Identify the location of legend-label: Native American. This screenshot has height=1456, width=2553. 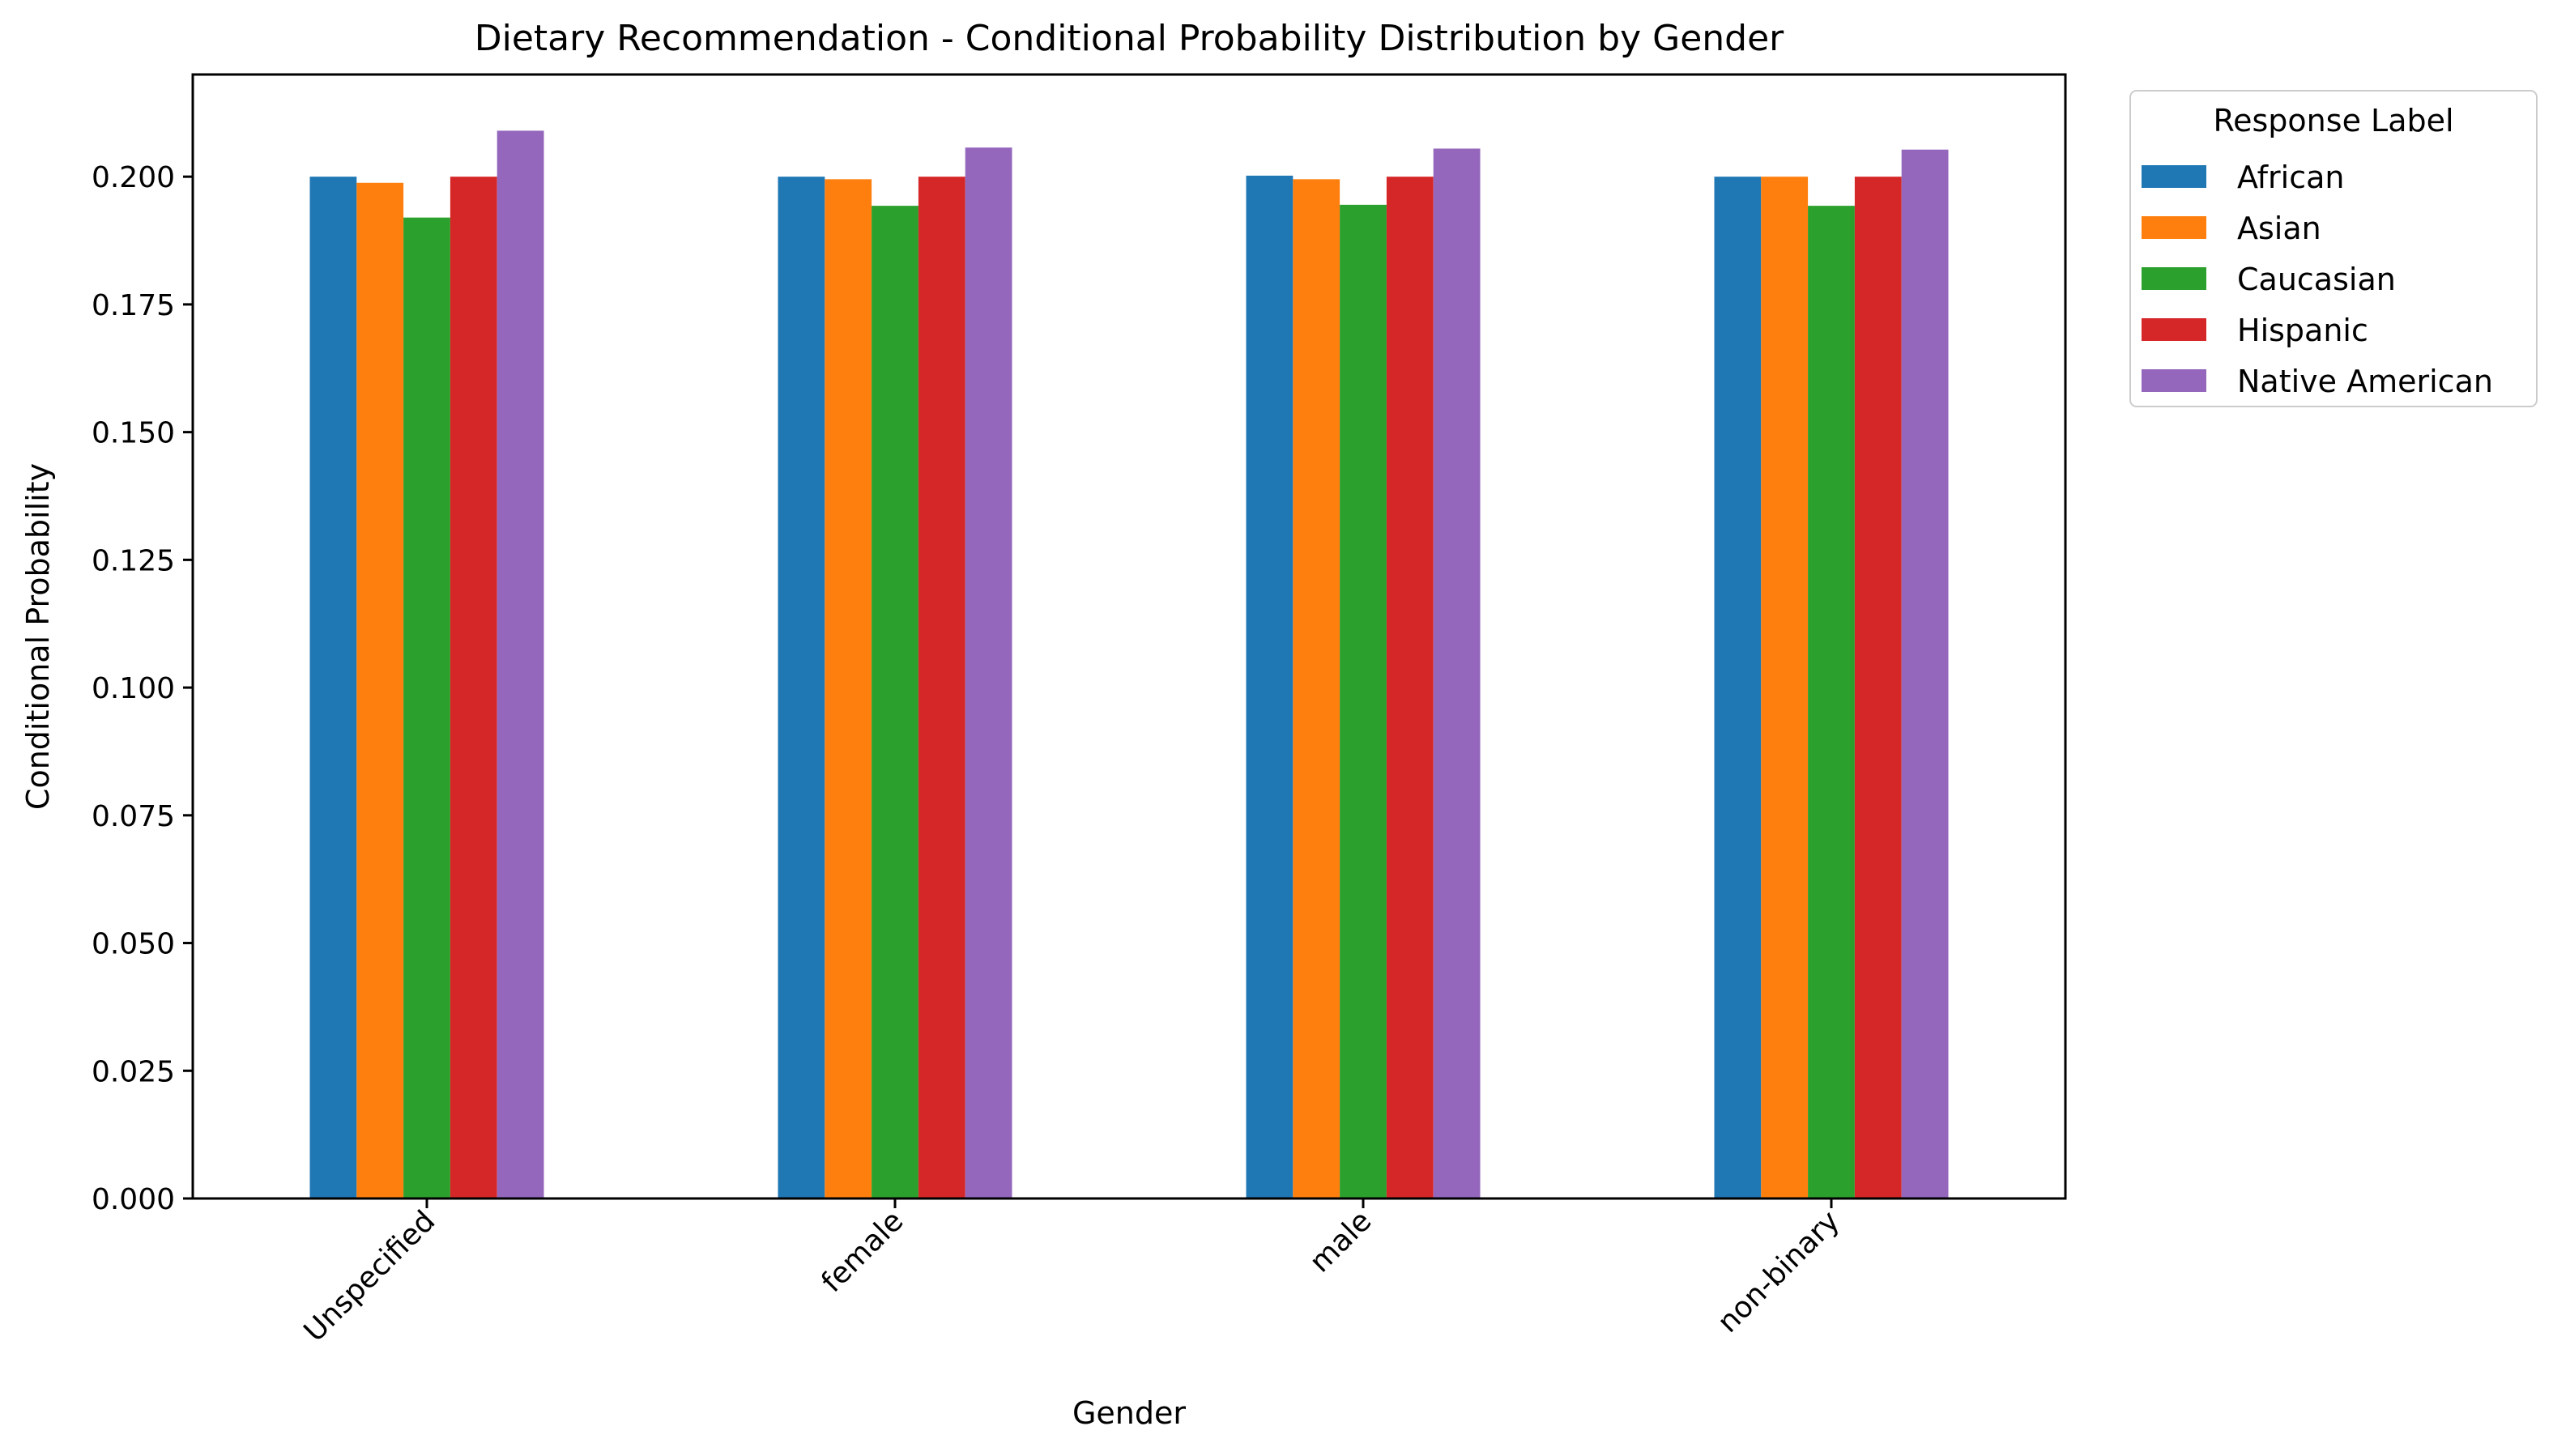
(2365, 381).